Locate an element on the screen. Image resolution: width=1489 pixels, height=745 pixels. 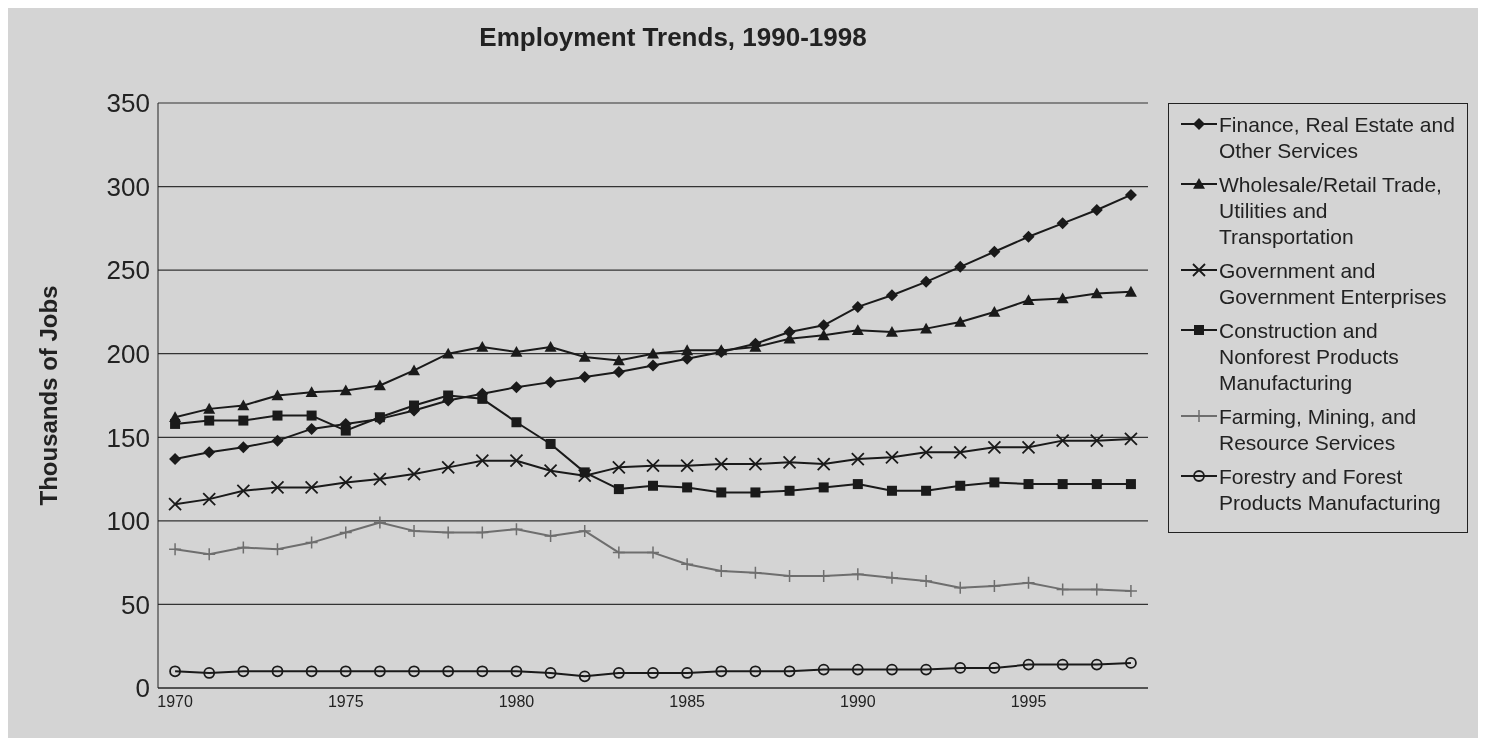
chart-title: Employment Trends, 1990-1998 is located at coordinates (673, 37).